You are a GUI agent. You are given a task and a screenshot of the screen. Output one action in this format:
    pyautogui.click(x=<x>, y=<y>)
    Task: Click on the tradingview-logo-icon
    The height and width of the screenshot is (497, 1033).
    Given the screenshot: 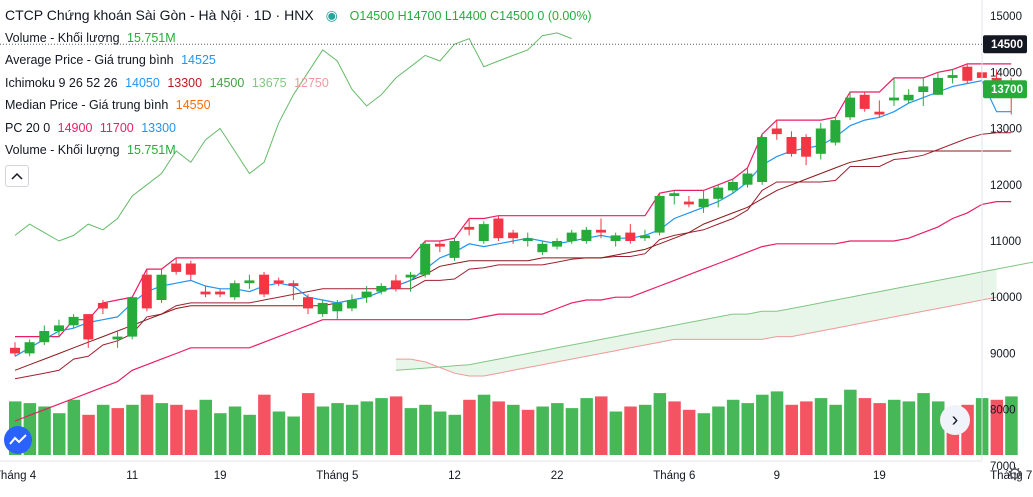 What is the action you would take?
    pyautogui.click(x=18, y=440)
    